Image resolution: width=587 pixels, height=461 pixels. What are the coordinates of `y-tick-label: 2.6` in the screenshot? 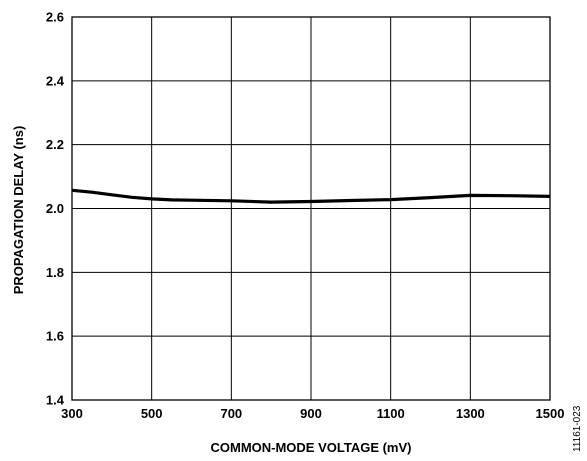 It's located at (55, 17).